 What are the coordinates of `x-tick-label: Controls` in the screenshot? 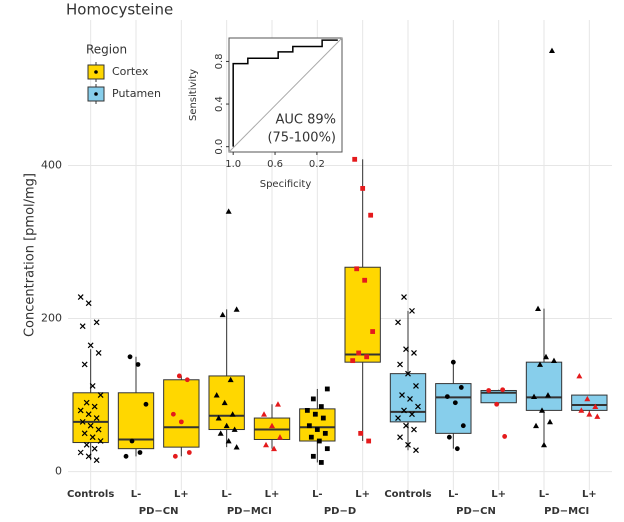 It's located at (90, 494).